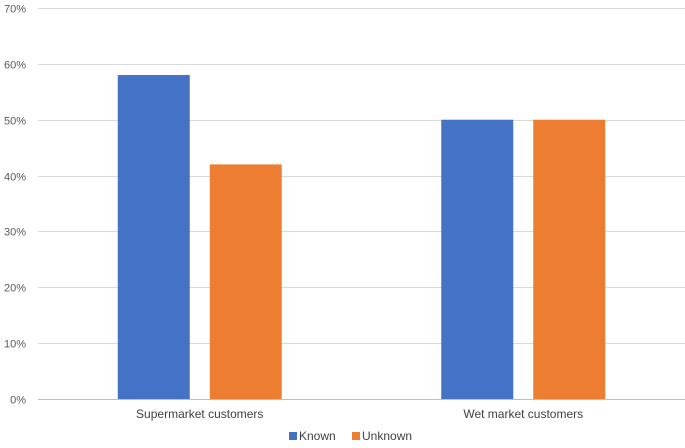  What do you see at coordinates (356, 436) in the screenshot?
I see `legend-swatch-unknown` at bounding box center [356, 436].